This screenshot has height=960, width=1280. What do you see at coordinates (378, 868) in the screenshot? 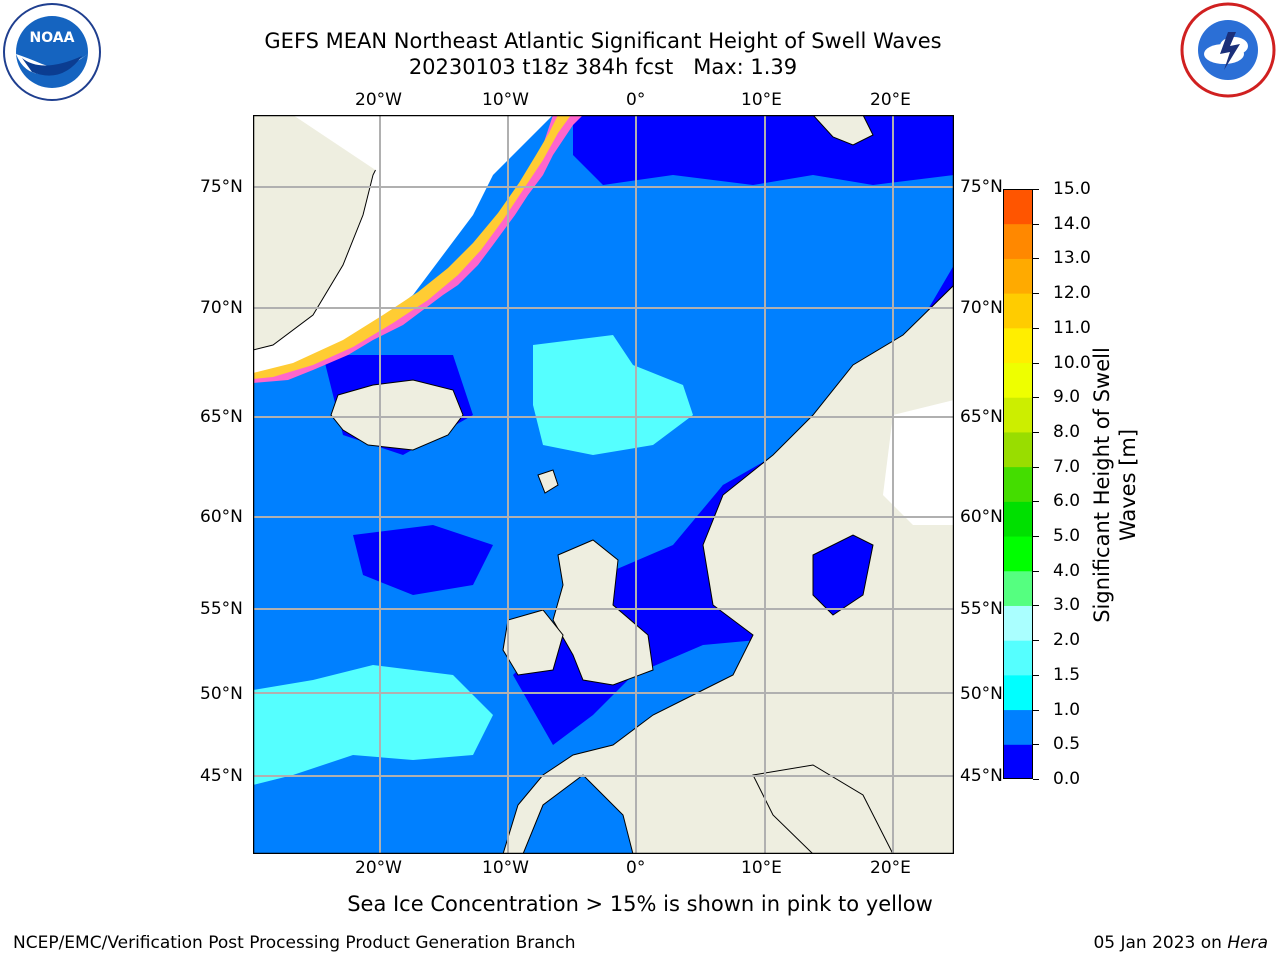
I see `lon-label-bottom-20w: 20°W` at bounding box center [378, 868].